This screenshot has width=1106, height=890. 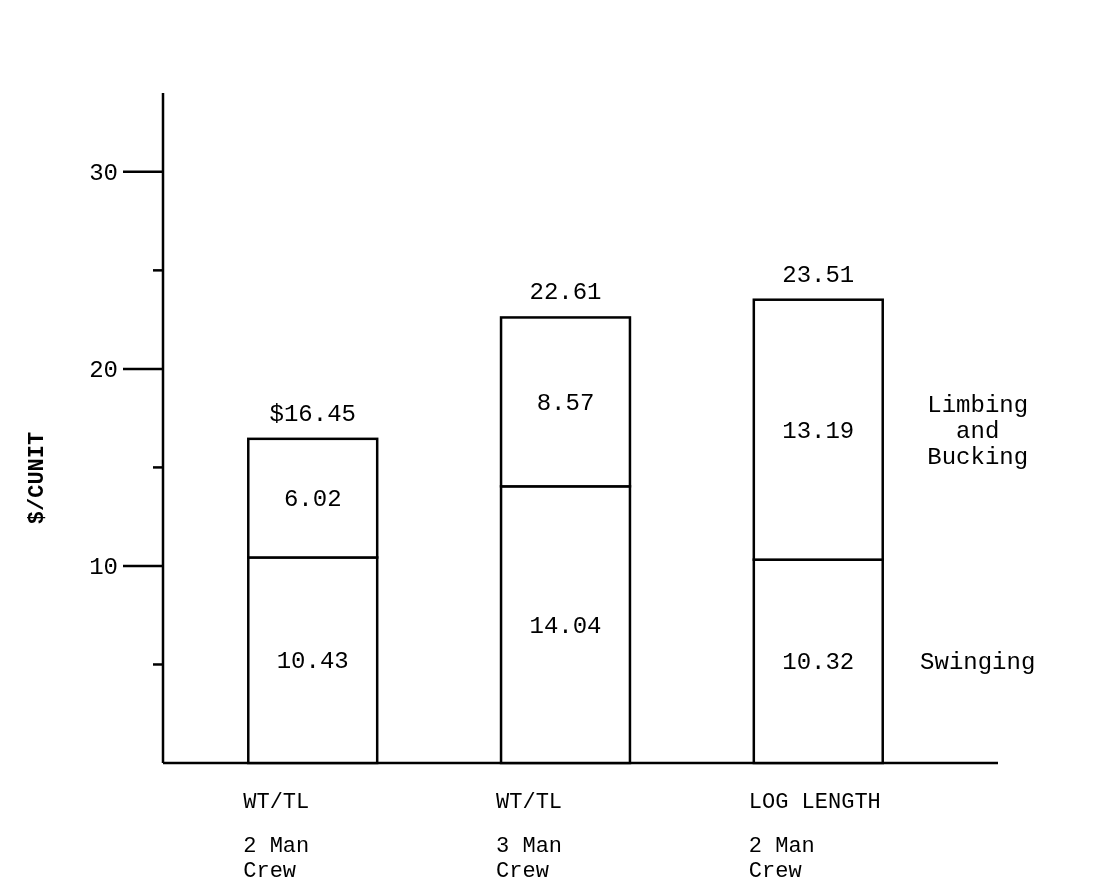 What do you see at coordinates (818, 663) in the screenshot?
I see `data-label: 10.32` at bounding box center [818, 663].